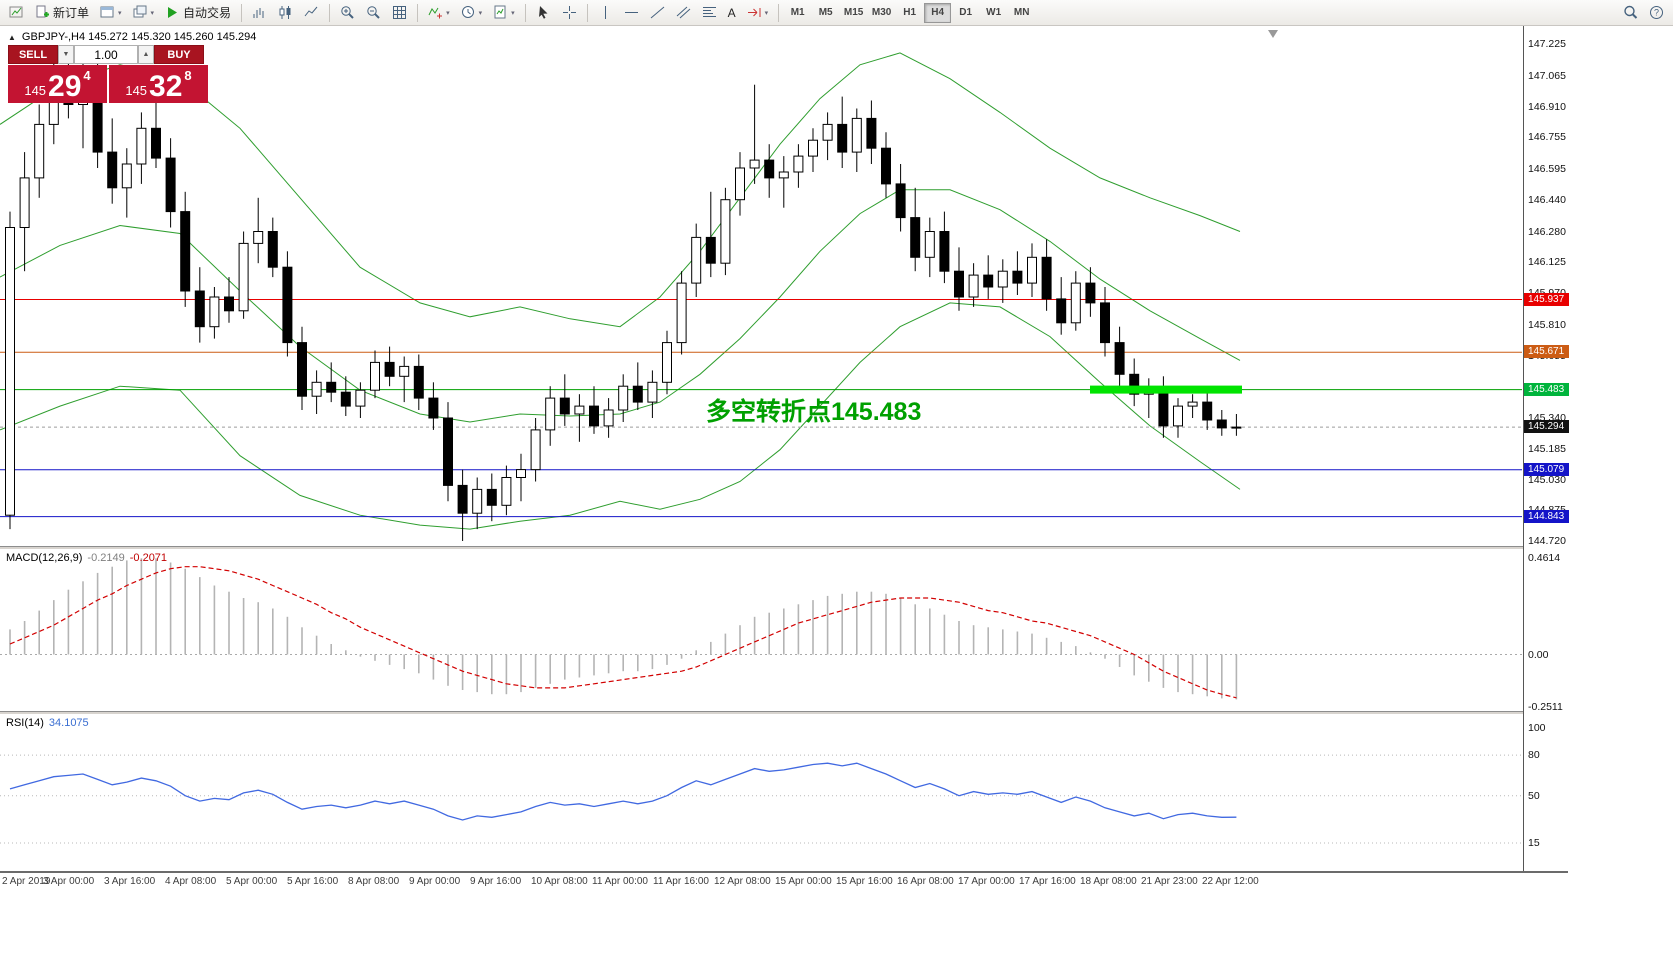  I want to click on rsi-chart, so click(761, 792).